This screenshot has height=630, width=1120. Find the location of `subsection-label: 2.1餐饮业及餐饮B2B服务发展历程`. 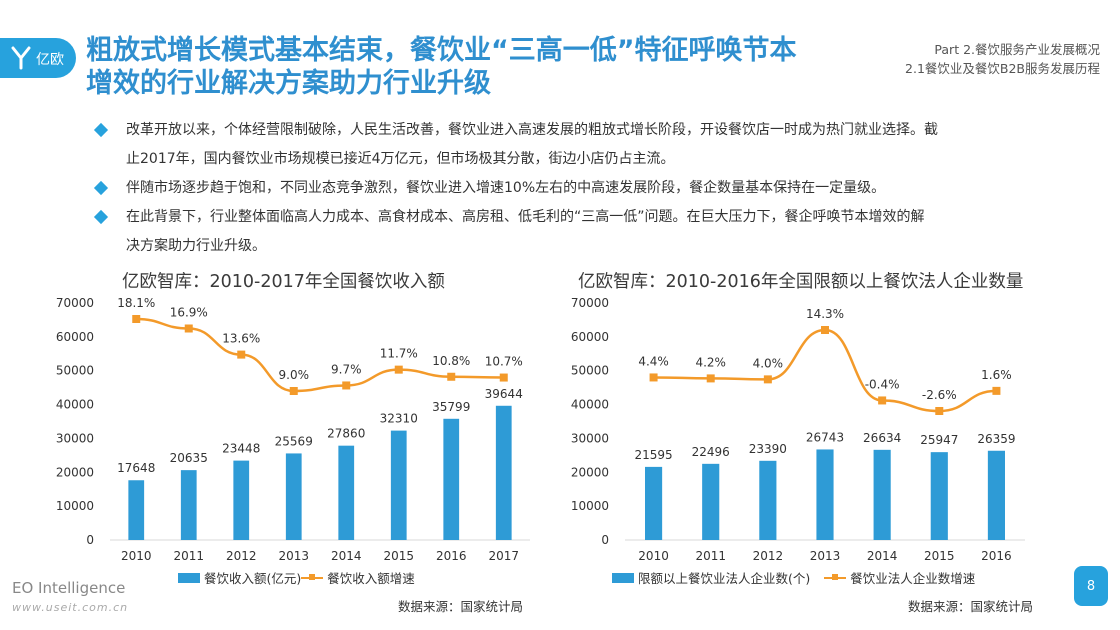

subsection-label: 2.1餐饮业及餐饮B2B服务发展历程 is located at coordinates (1002, 68).